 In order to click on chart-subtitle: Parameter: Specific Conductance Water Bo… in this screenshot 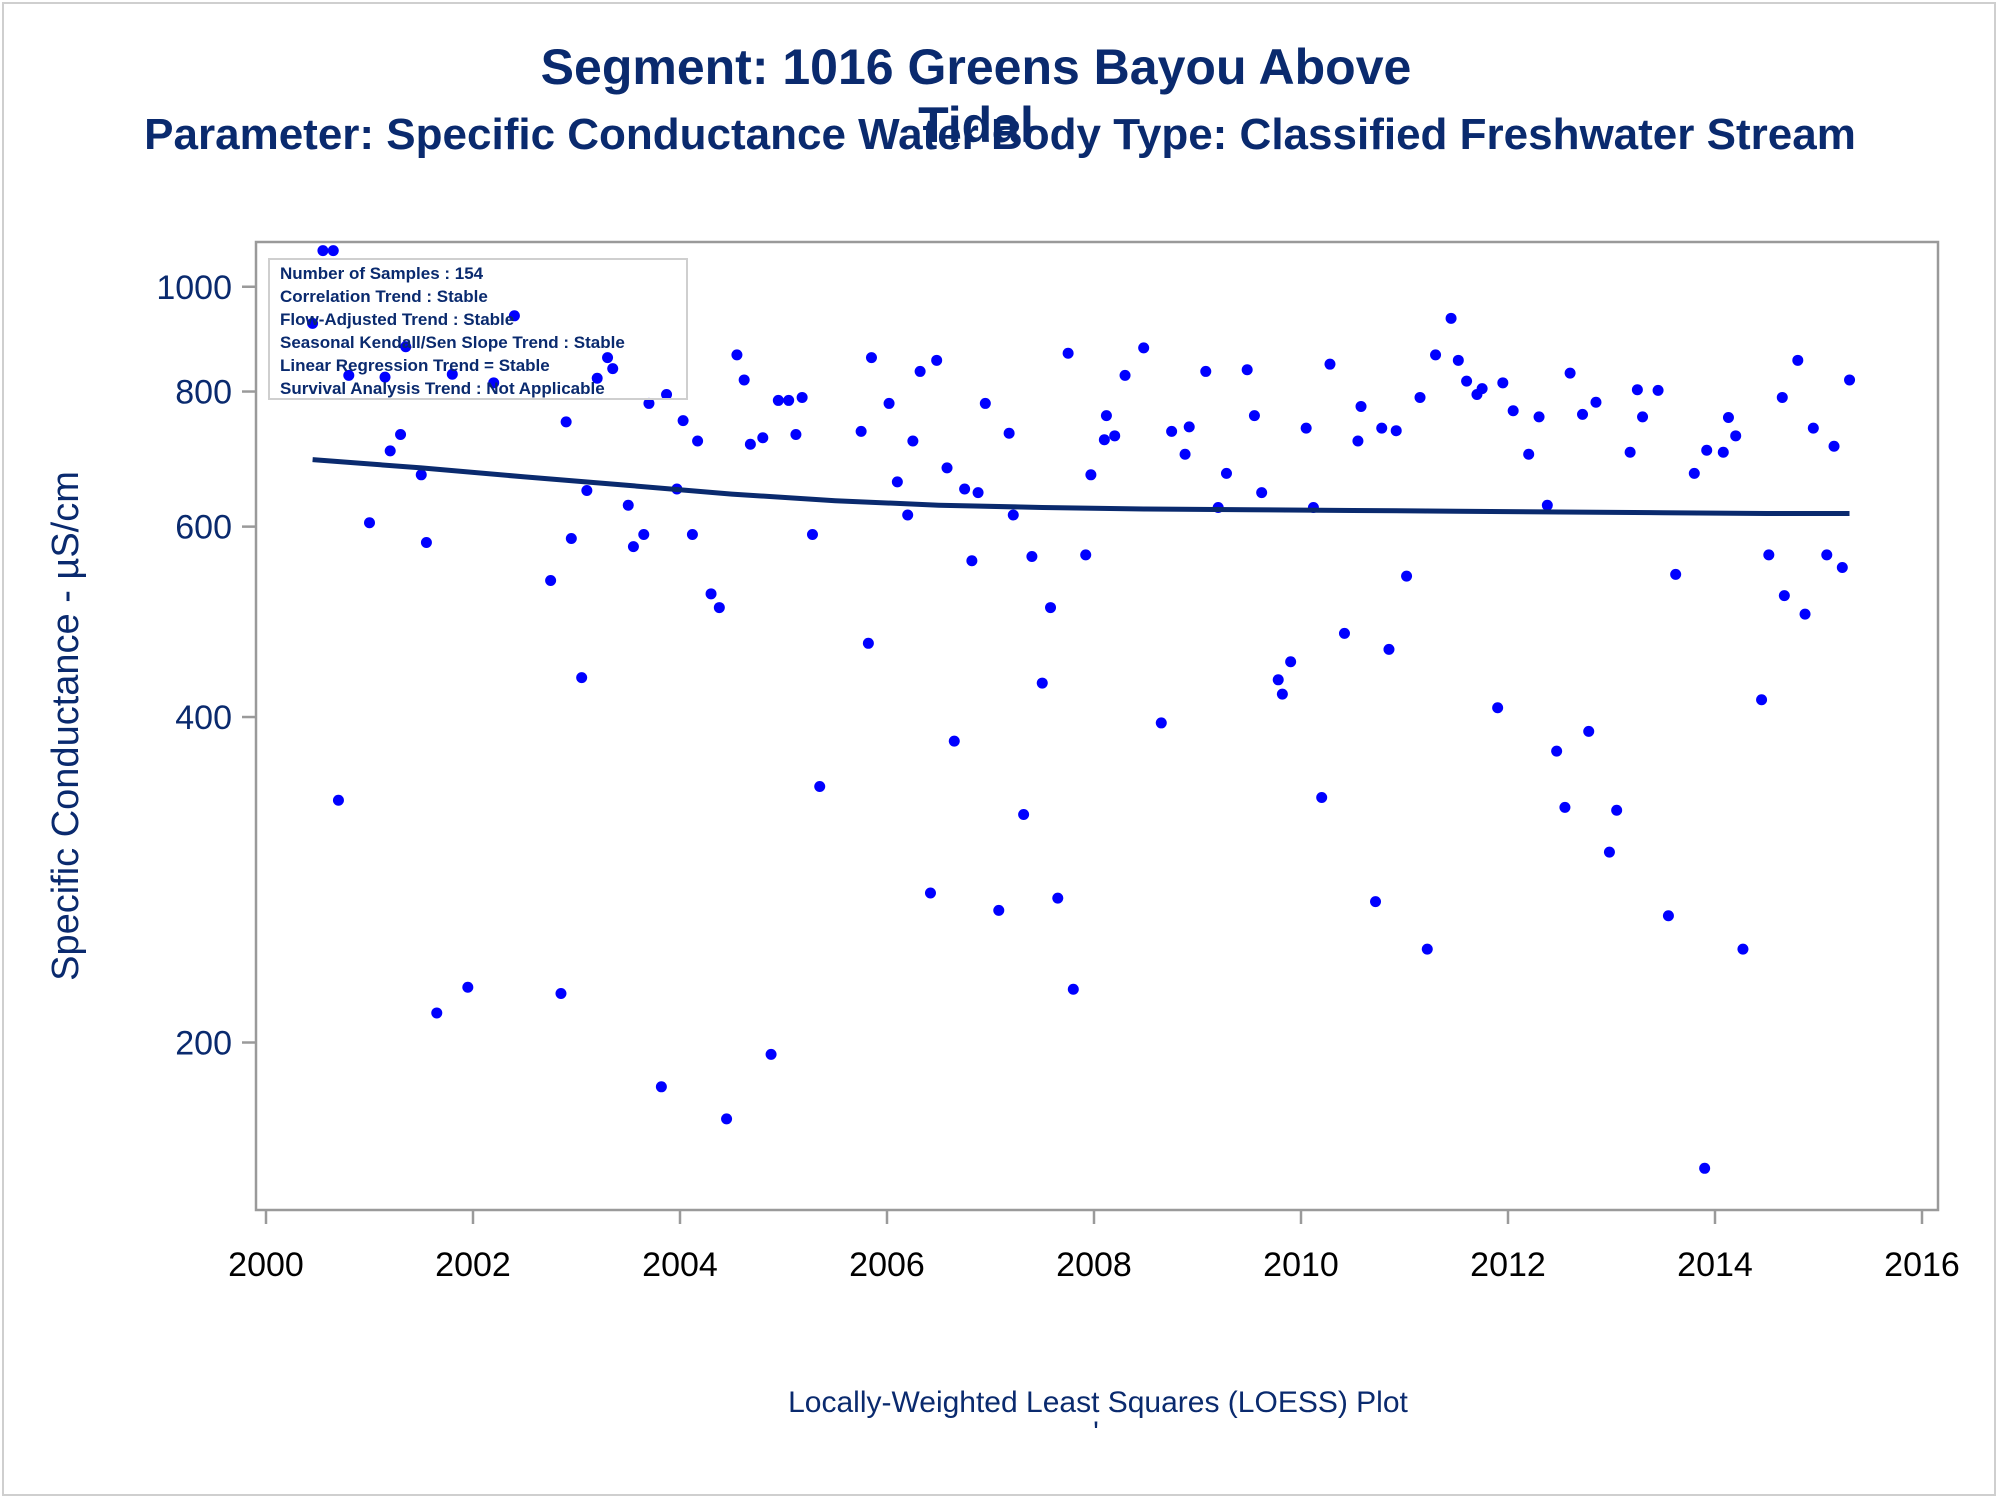, I will do `click(1000, 134)`.